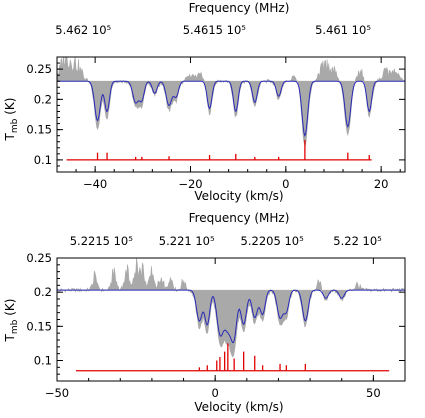 This screenshot has height=418, width=425. I want to click on top-frequency-axis-title: Frequency (MHz), so click(239, 8).